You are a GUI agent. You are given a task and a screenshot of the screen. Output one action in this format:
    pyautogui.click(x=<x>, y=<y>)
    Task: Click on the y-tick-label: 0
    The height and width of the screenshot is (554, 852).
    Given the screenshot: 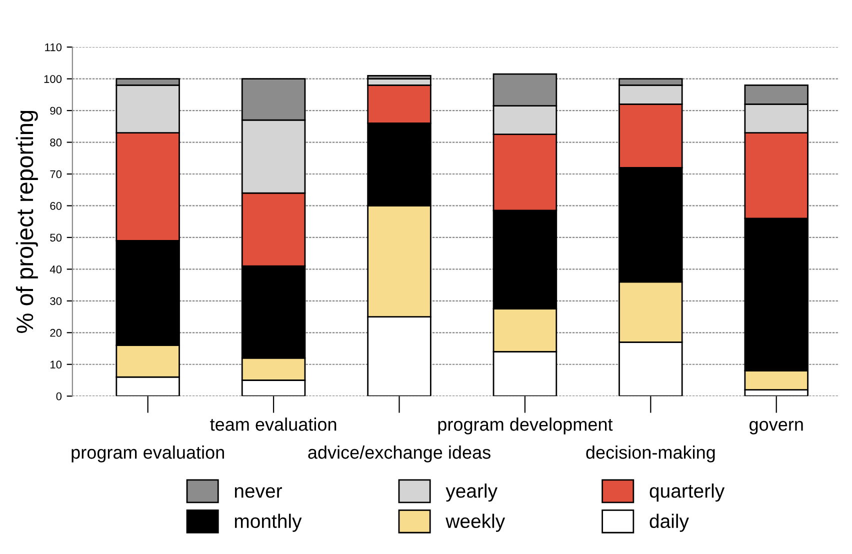 What is the action you would take?
    pyautogui.click(x=59, y=396)
    